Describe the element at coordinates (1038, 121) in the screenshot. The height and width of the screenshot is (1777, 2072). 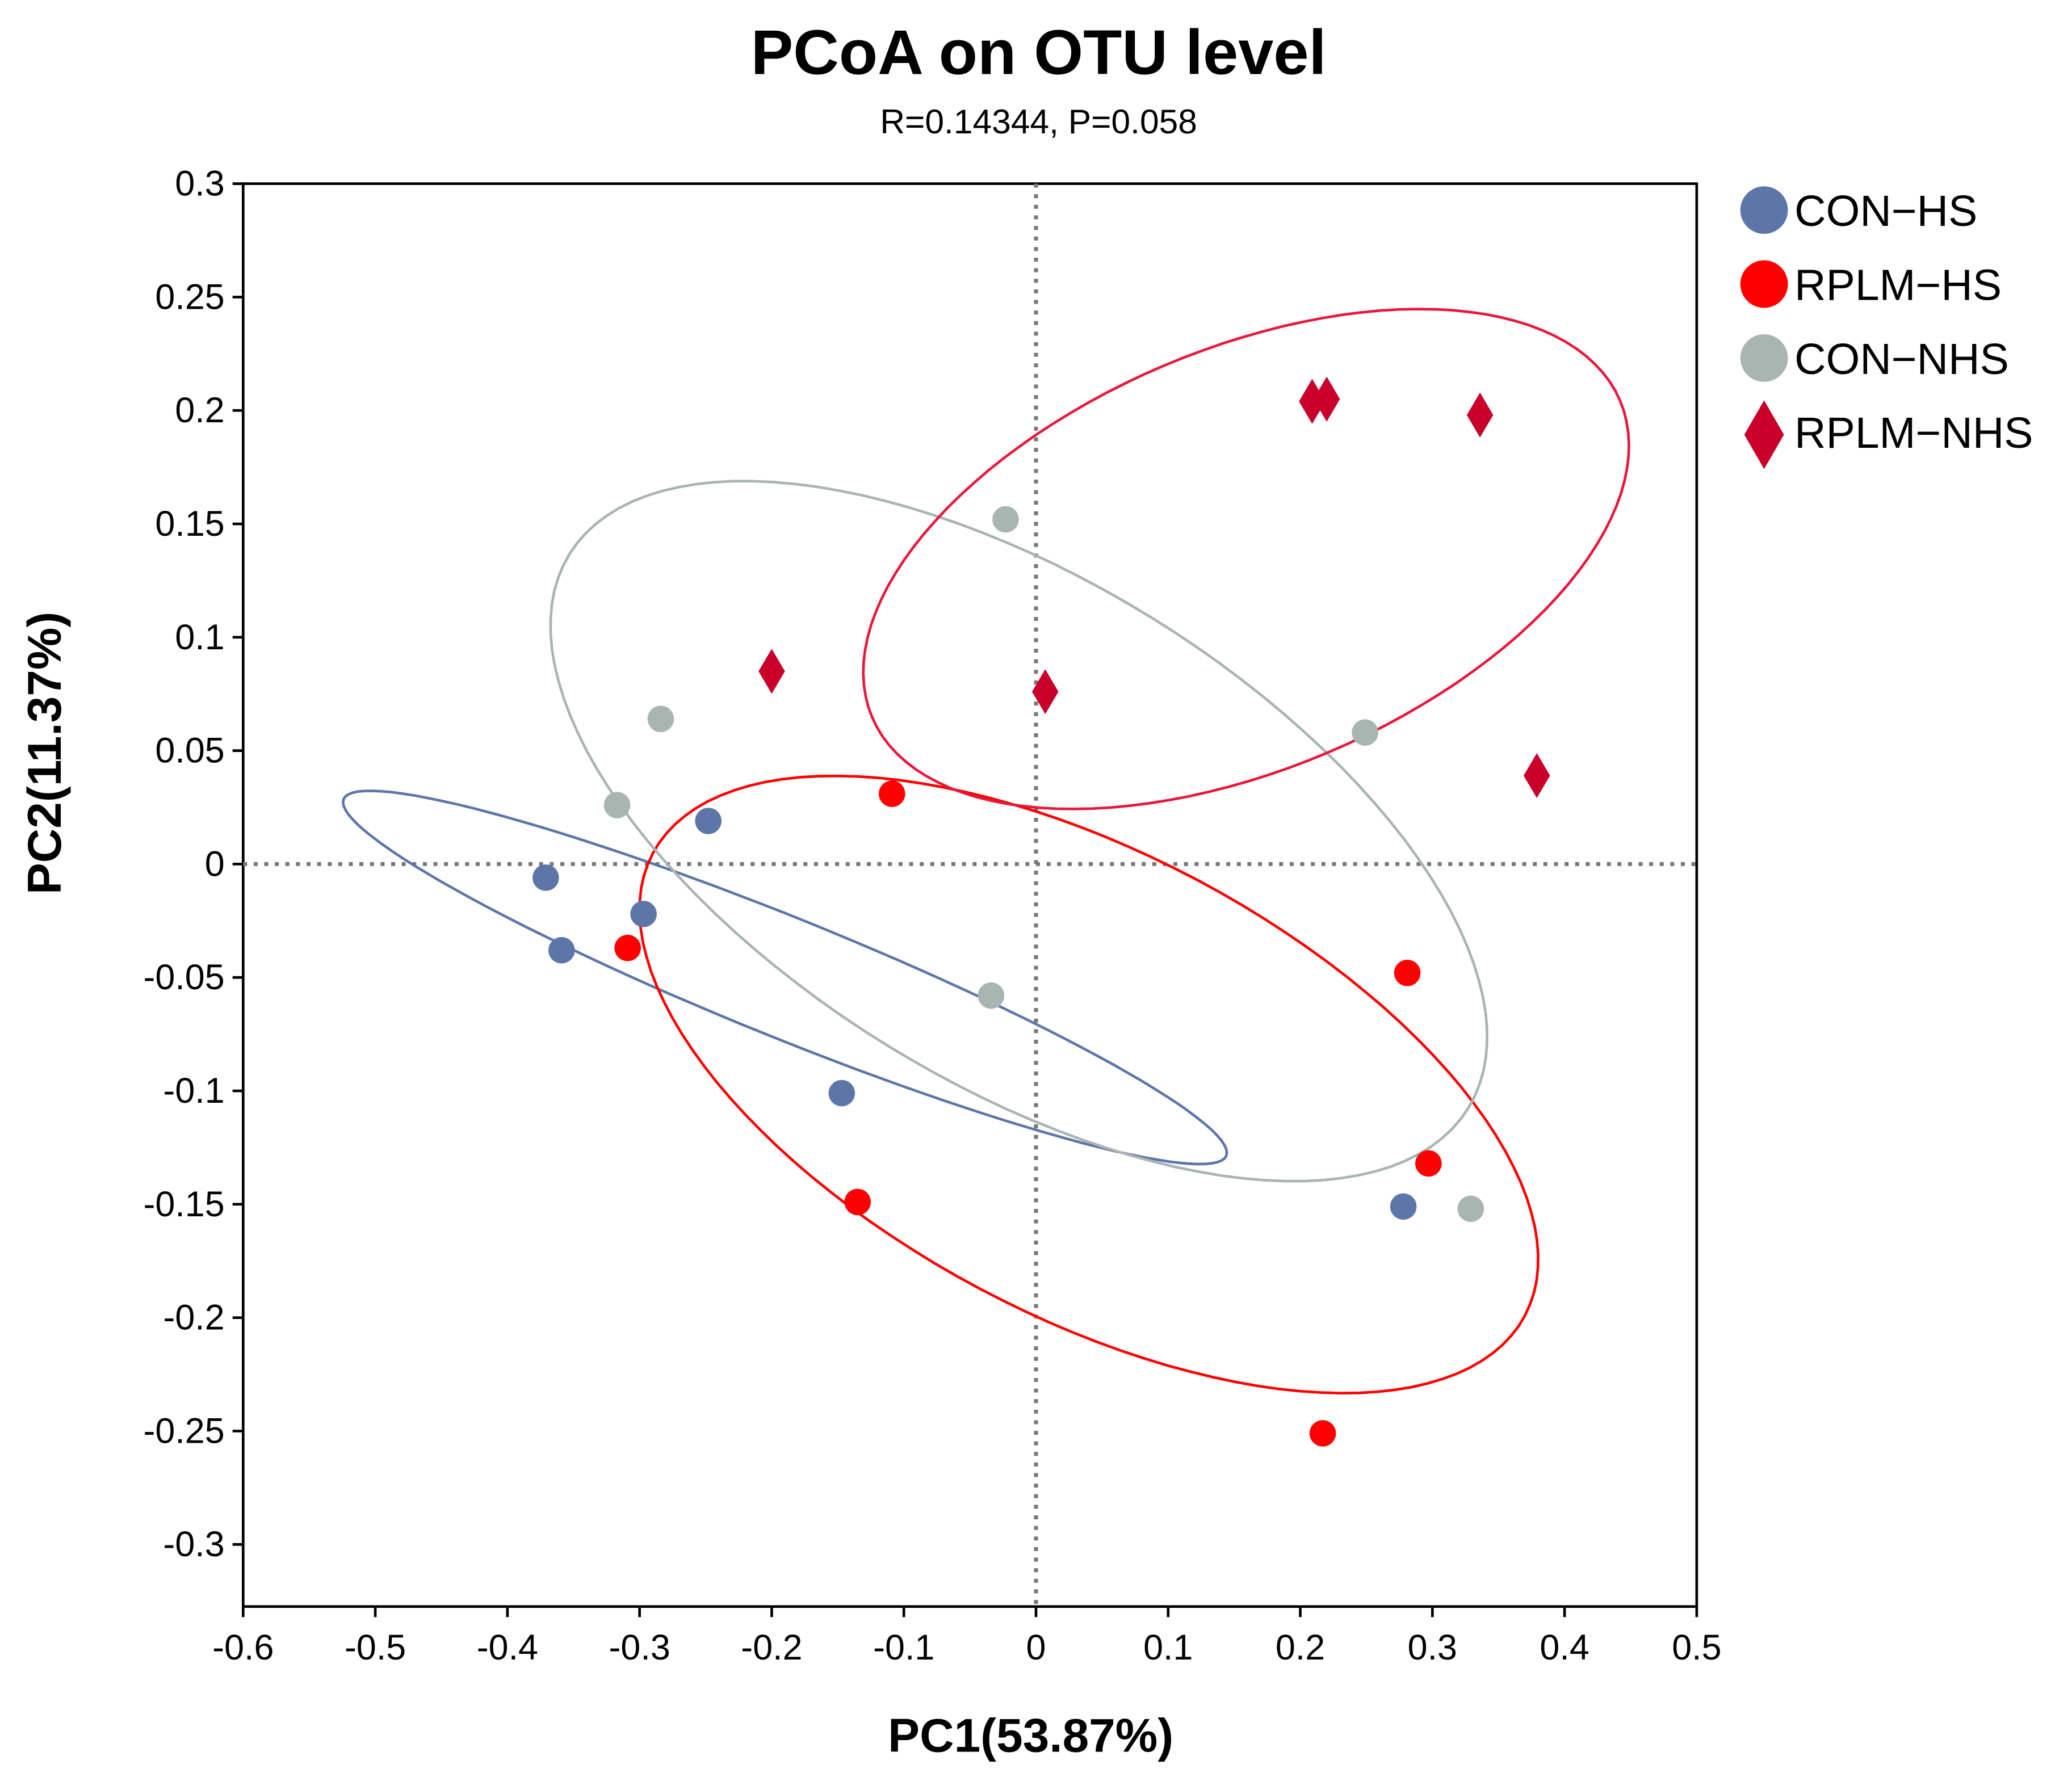
I see `chart-subtitle: R=0.14344, P=0.058` at that location.